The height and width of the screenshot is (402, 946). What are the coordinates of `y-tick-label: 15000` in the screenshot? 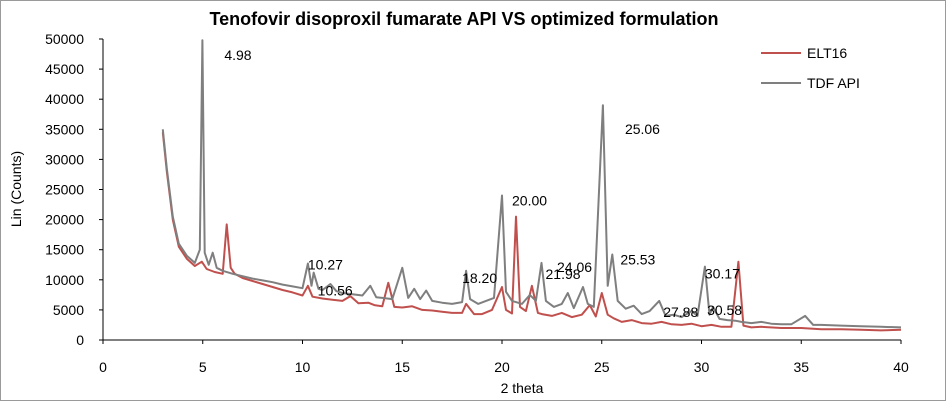 It's located at (64, 250).